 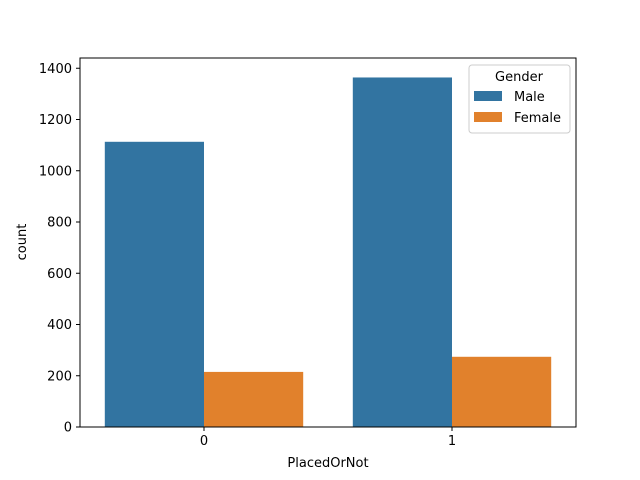 What do you see at coordinates (488, 96) in the screenshot?
I see `legend-swatch-male` at bounding box center [488, 96].